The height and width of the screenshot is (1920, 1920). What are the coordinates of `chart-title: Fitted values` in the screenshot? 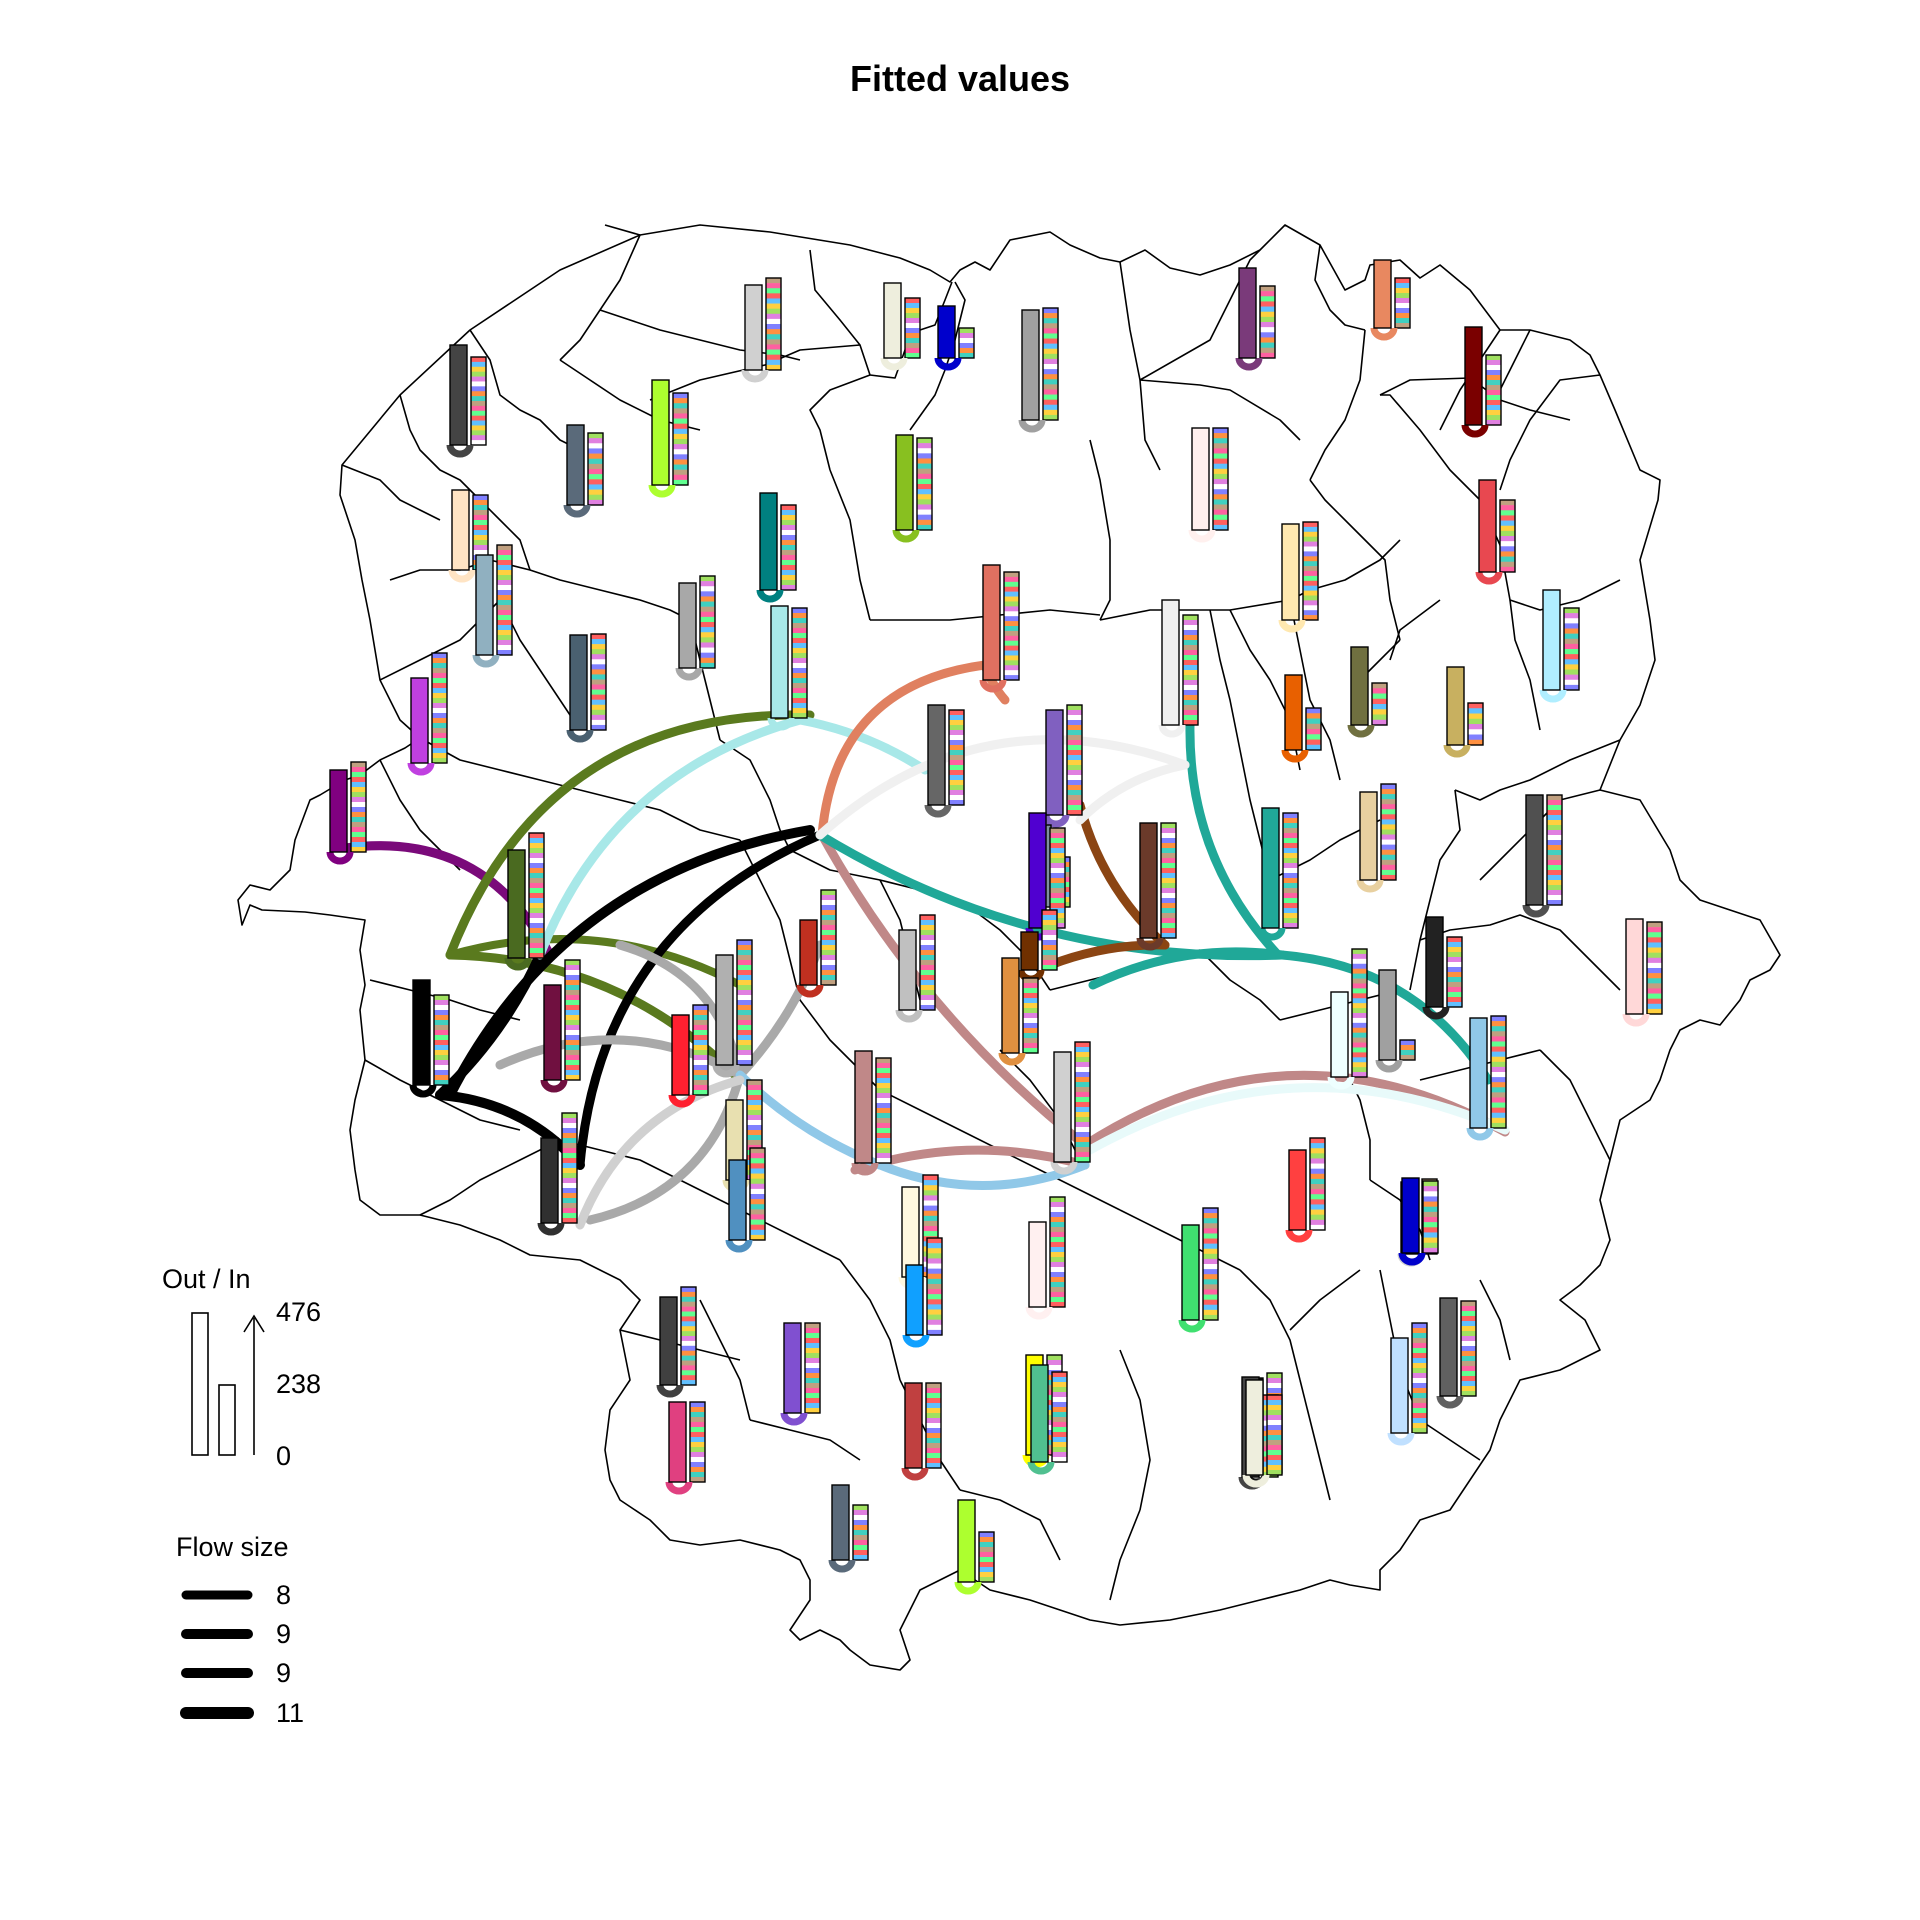 It's located at (960, 78).